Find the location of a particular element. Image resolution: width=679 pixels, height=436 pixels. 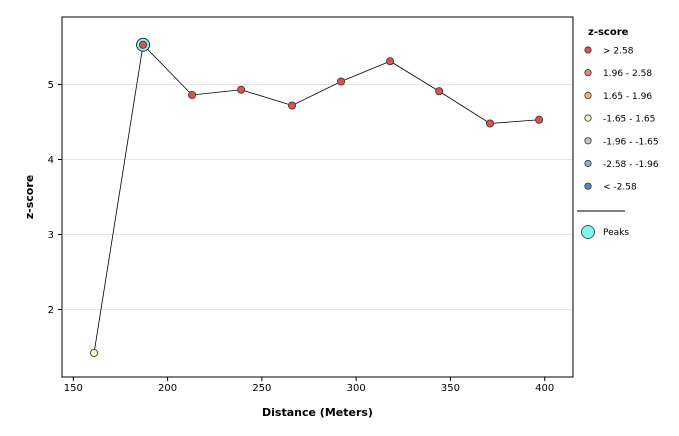

legend-label-3: -1.65 - 1.65 is located at coordinates (629, 120).